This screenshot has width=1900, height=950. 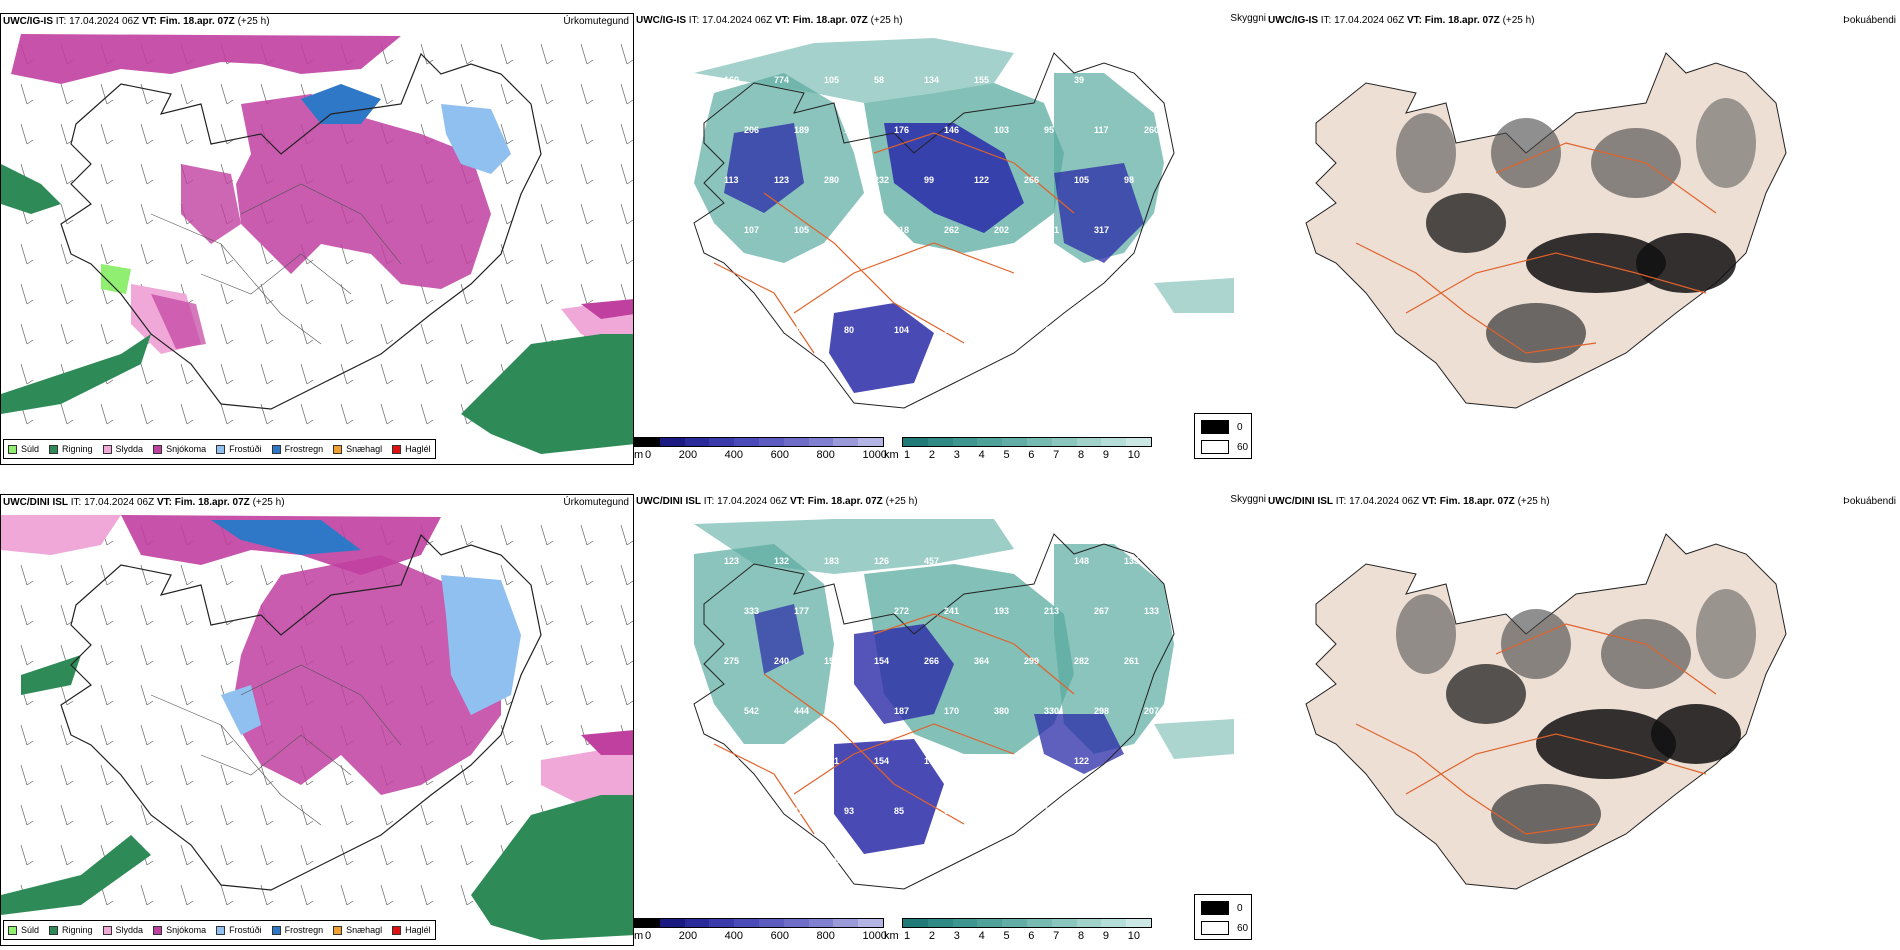 I want to click on cloud-base-label: 122, so click(x=981, y=180).